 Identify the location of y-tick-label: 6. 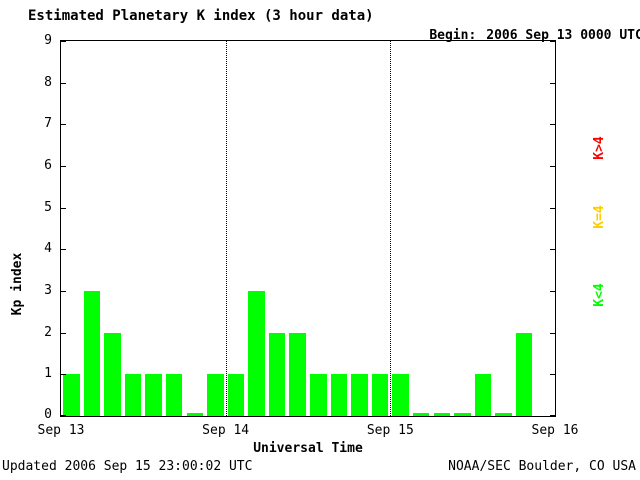
(48, 165).